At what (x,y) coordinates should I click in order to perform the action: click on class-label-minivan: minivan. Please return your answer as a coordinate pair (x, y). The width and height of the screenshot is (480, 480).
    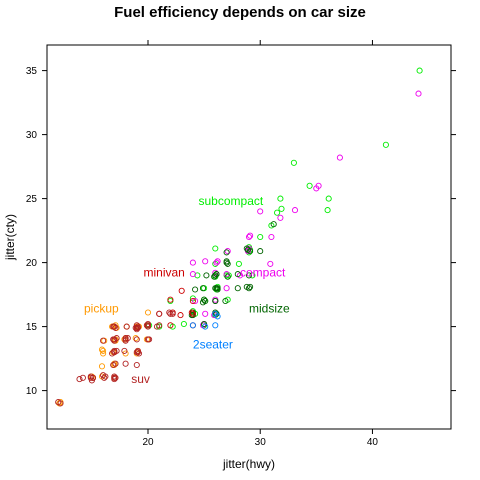
    Looking at the image, I should click on (164, 273).